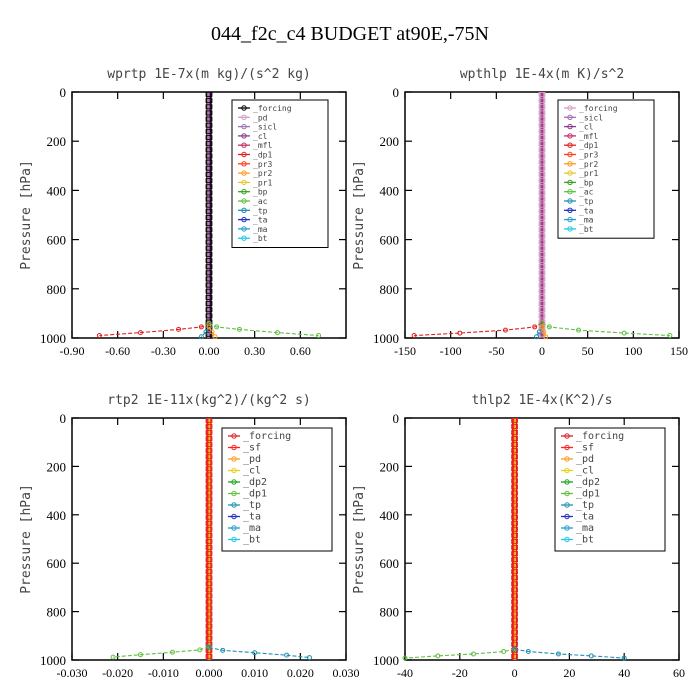  What do you see at coordinates (679, 351) in the screenshot?
I see `x-tick-label: 150` at bounding box center [679, 351].